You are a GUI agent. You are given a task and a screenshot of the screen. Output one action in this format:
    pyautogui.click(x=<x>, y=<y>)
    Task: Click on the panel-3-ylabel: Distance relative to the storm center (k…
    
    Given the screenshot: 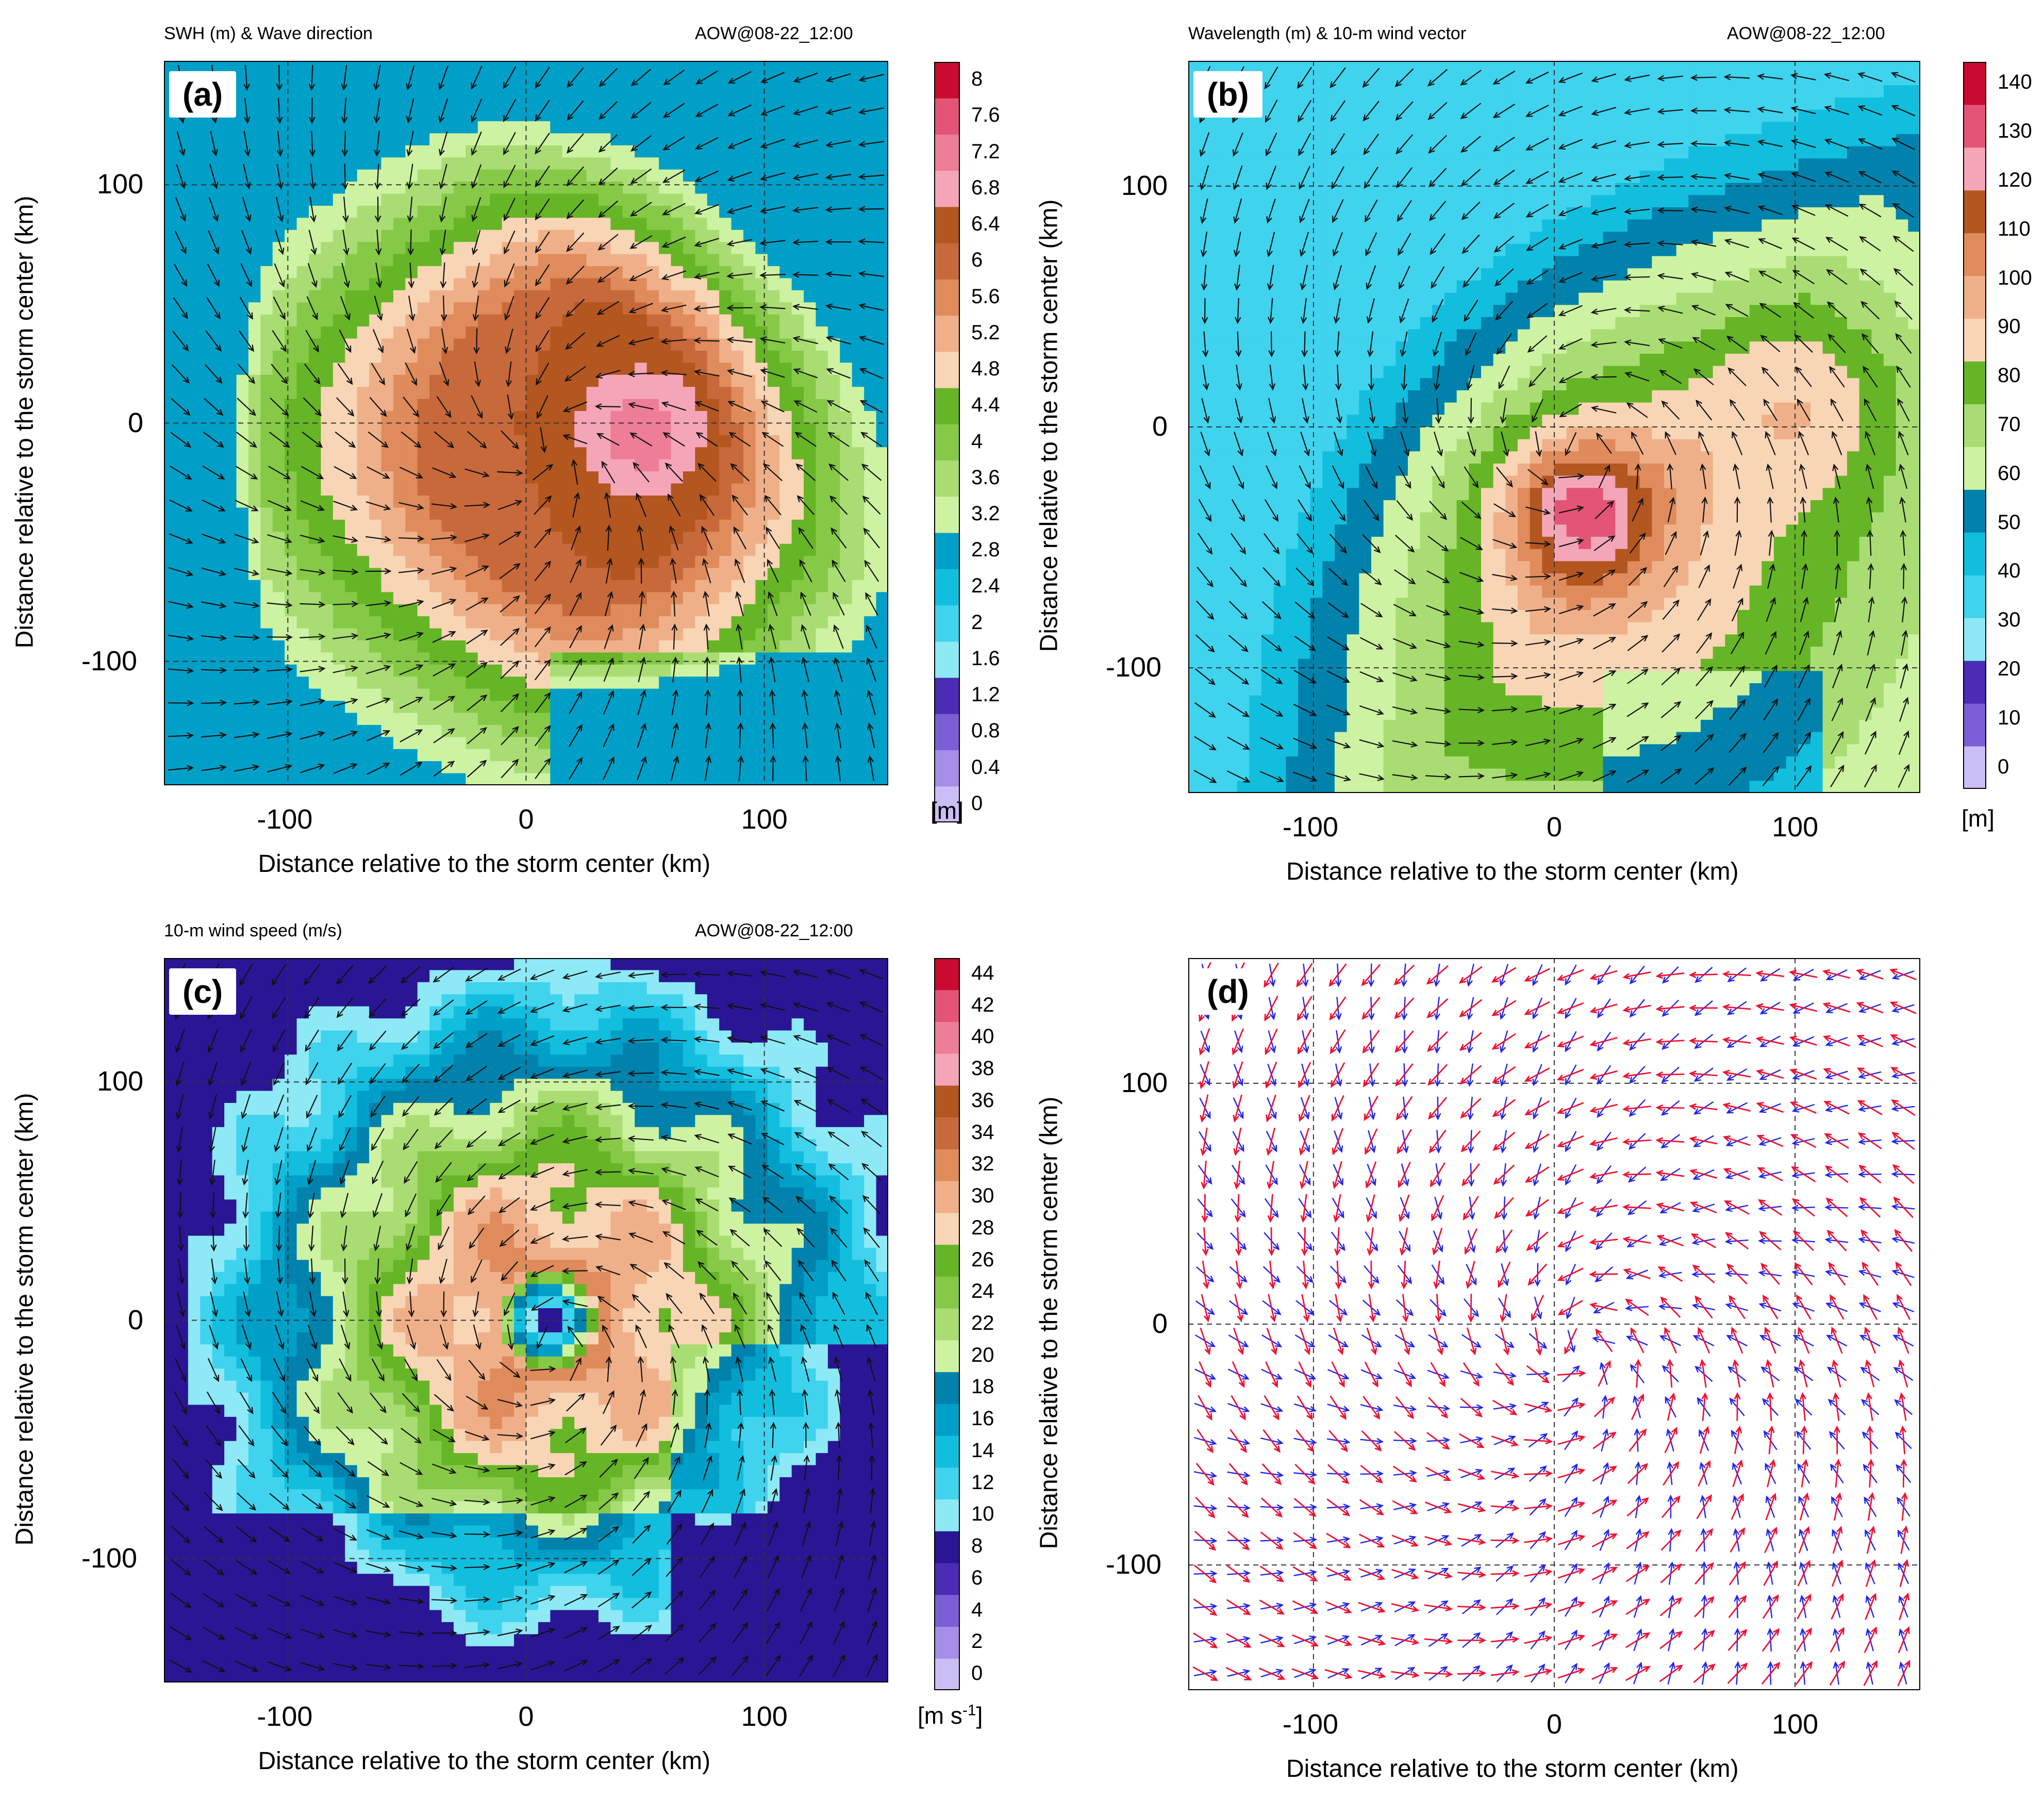 What is the action you would take?
    pyautogui.click(x=1049, y=1322)
    